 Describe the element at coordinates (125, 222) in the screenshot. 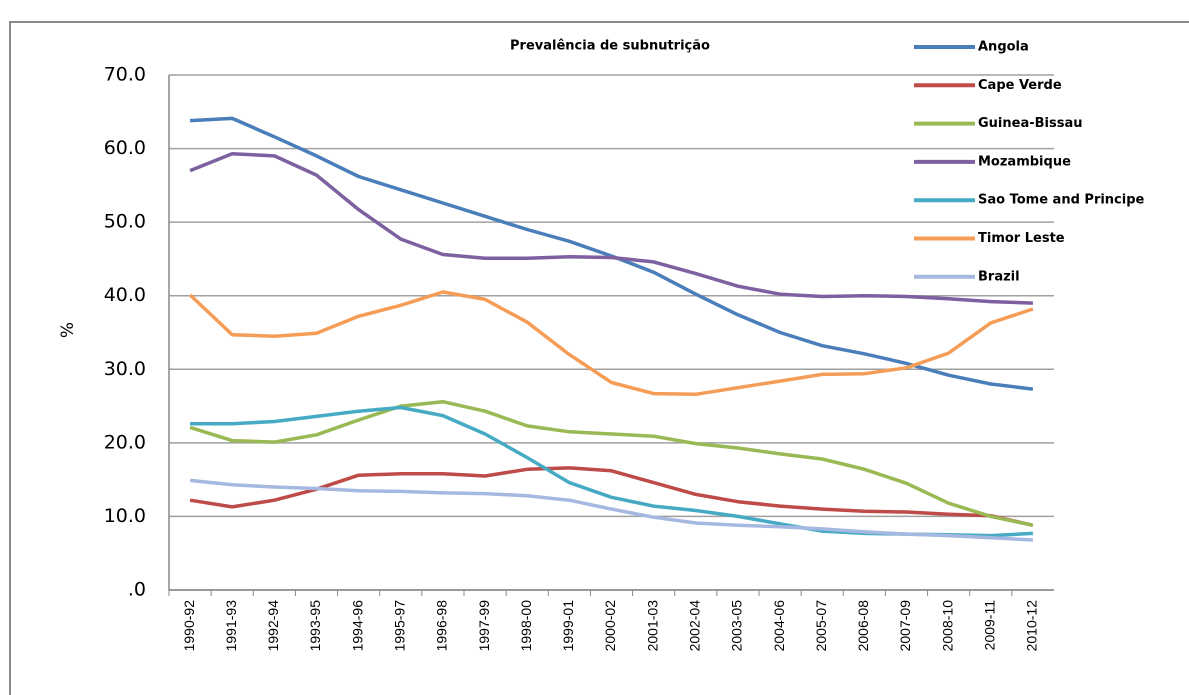

I see `y-tick-label: 50.0` at that location.